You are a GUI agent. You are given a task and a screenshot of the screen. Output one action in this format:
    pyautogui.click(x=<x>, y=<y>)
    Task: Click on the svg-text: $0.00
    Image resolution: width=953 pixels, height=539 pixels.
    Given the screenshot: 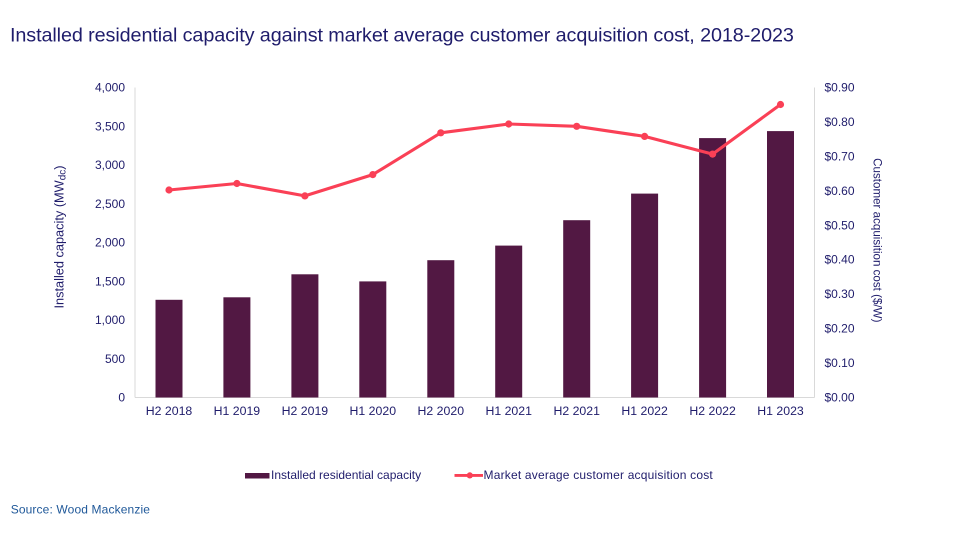 What is the action you would take?
    pyautogui.click(x=840, y=398)
    